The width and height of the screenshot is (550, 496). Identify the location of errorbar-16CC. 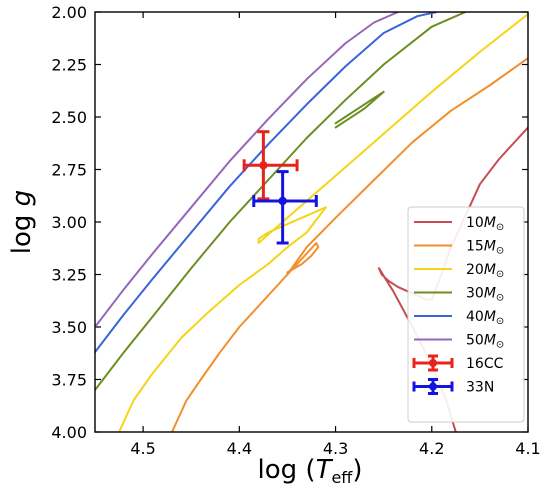
(270, 165).